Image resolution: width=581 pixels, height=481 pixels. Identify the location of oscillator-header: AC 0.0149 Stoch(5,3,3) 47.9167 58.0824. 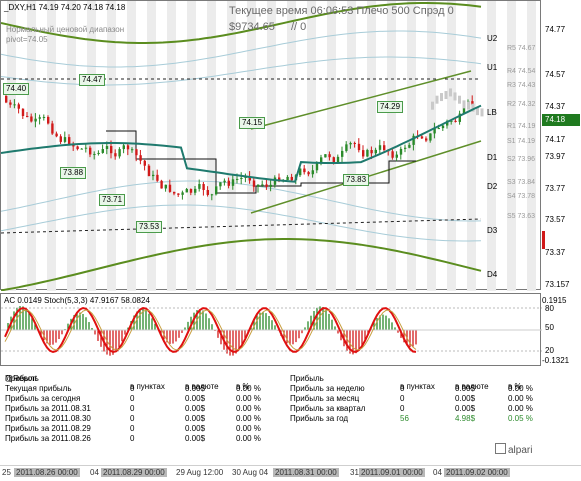
(77, 300).